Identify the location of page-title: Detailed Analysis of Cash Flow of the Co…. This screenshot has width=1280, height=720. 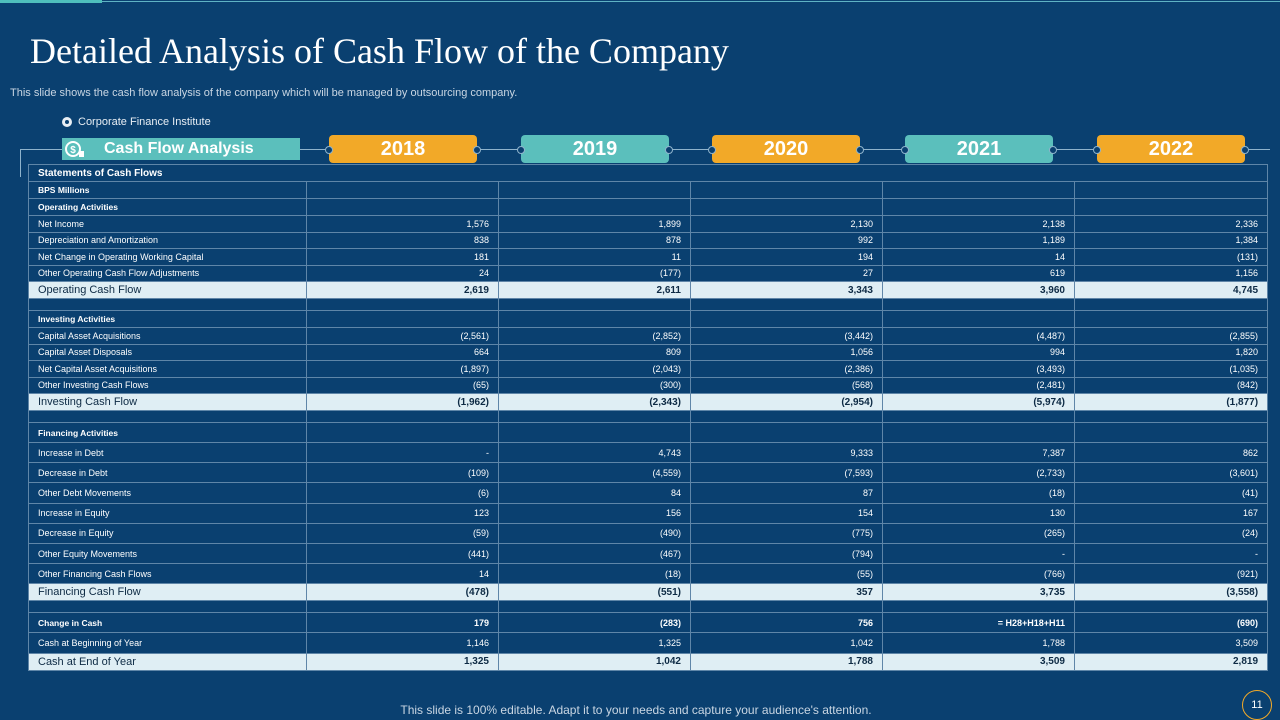
(379, 51).